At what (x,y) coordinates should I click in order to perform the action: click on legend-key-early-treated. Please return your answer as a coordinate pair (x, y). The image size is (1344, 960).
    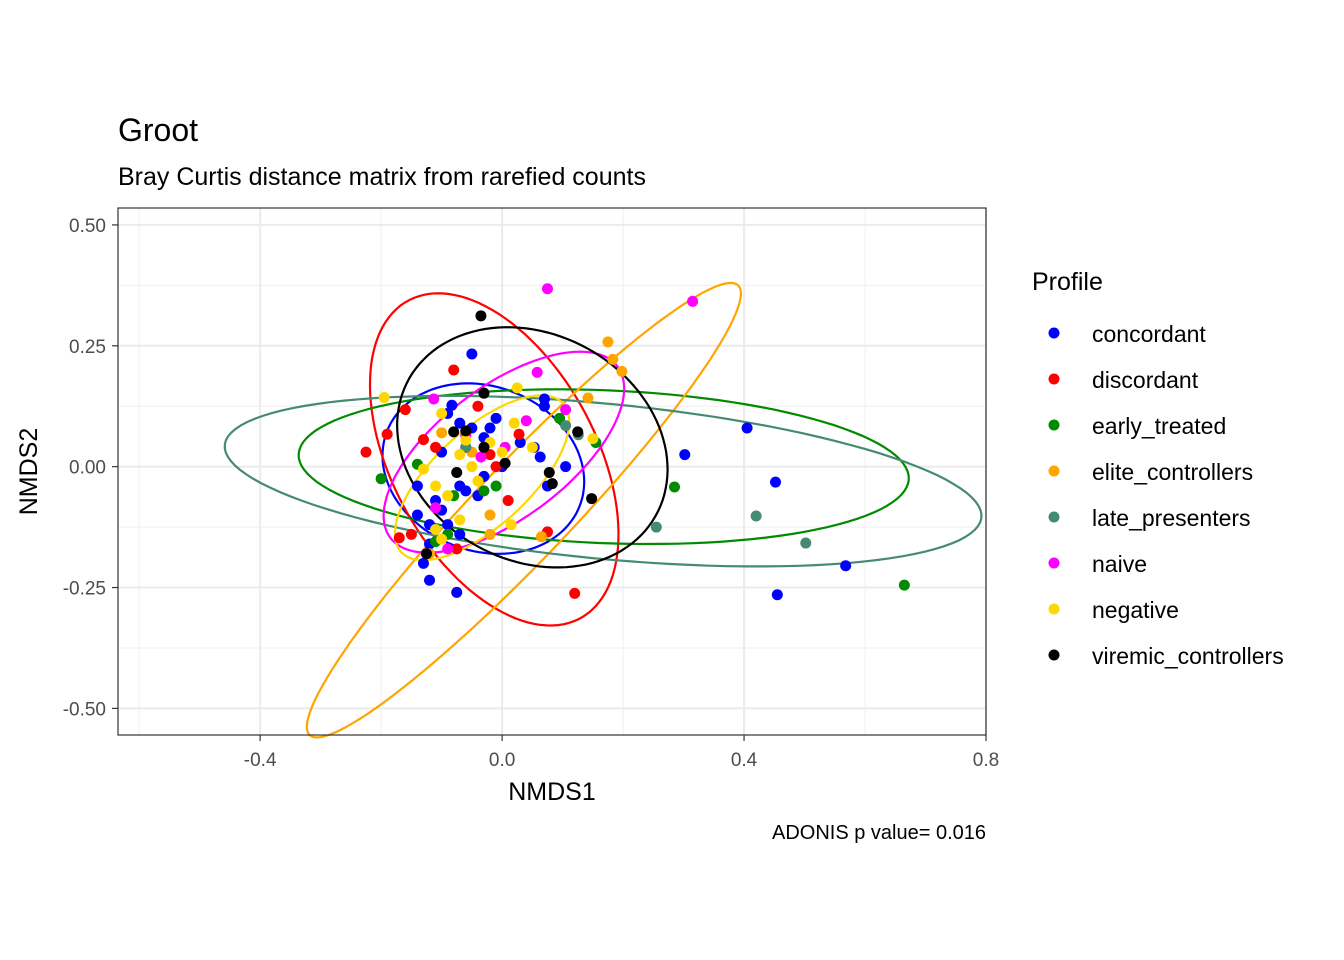
    Looking at the image, I should click on (1054, 425).